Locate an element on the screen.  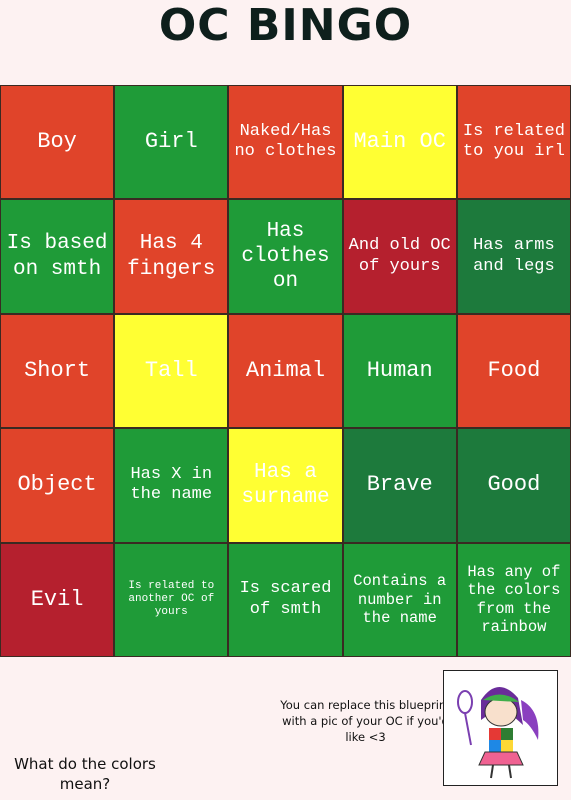
bingo-cell: Has arms and legs is located at coordinates (513, 256).